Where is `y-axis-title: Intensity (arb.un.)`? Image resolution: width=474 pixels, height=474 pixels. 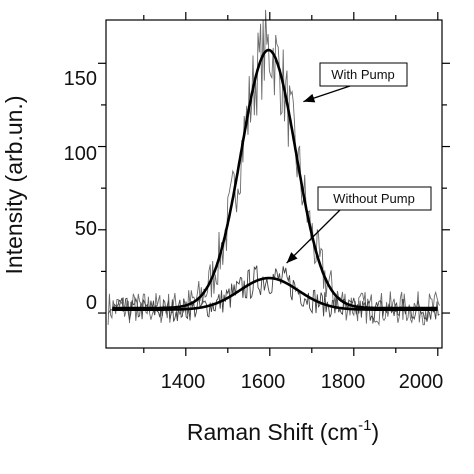
y-axis-title: Intensity (arb.un.) is located at coordinates (14, 185).